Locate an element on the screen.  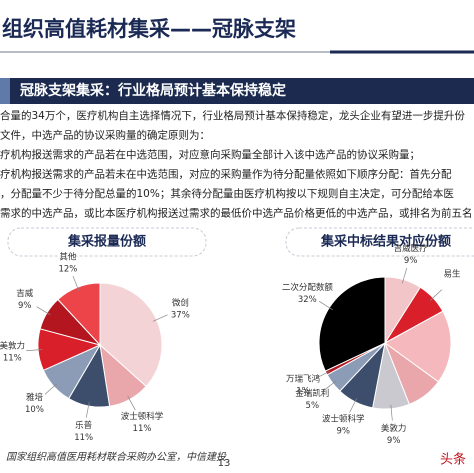
slice-label: 金瑞凯利 is located at coordinates (312, 393).